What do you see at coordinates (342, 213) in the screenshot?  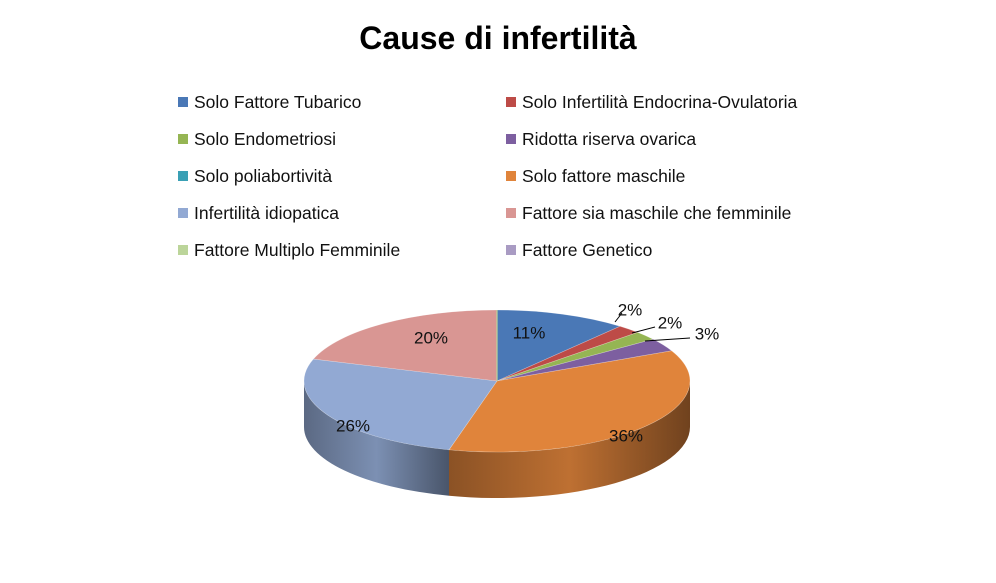 I see `legend-item: Infertilità idiopatica` at bounding box center [342, 213].